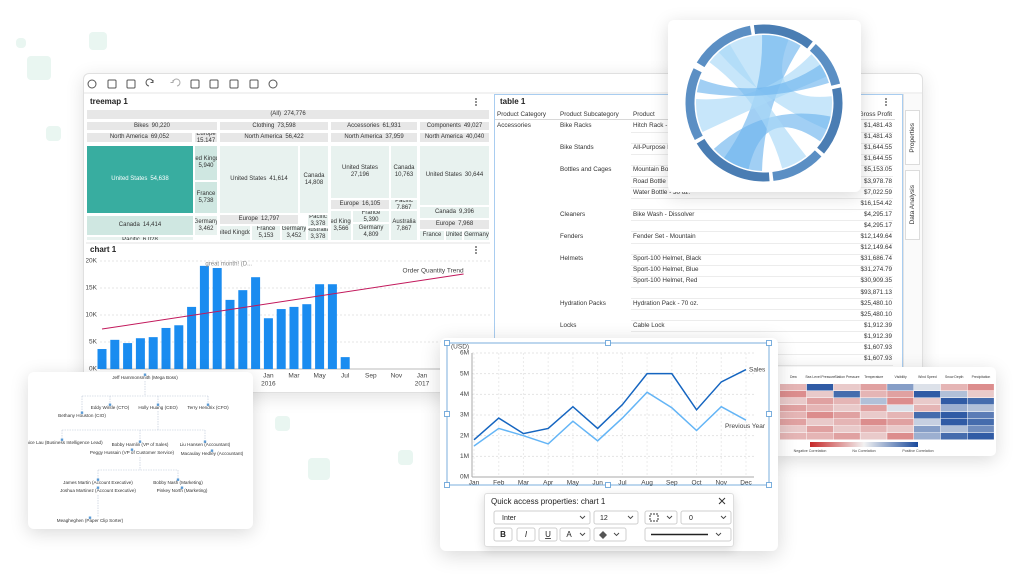 This screenshot has height=576, width=1024. Describe the element at coordinates (603, 535) in the screenshot. I see `fill-icon` at that location.